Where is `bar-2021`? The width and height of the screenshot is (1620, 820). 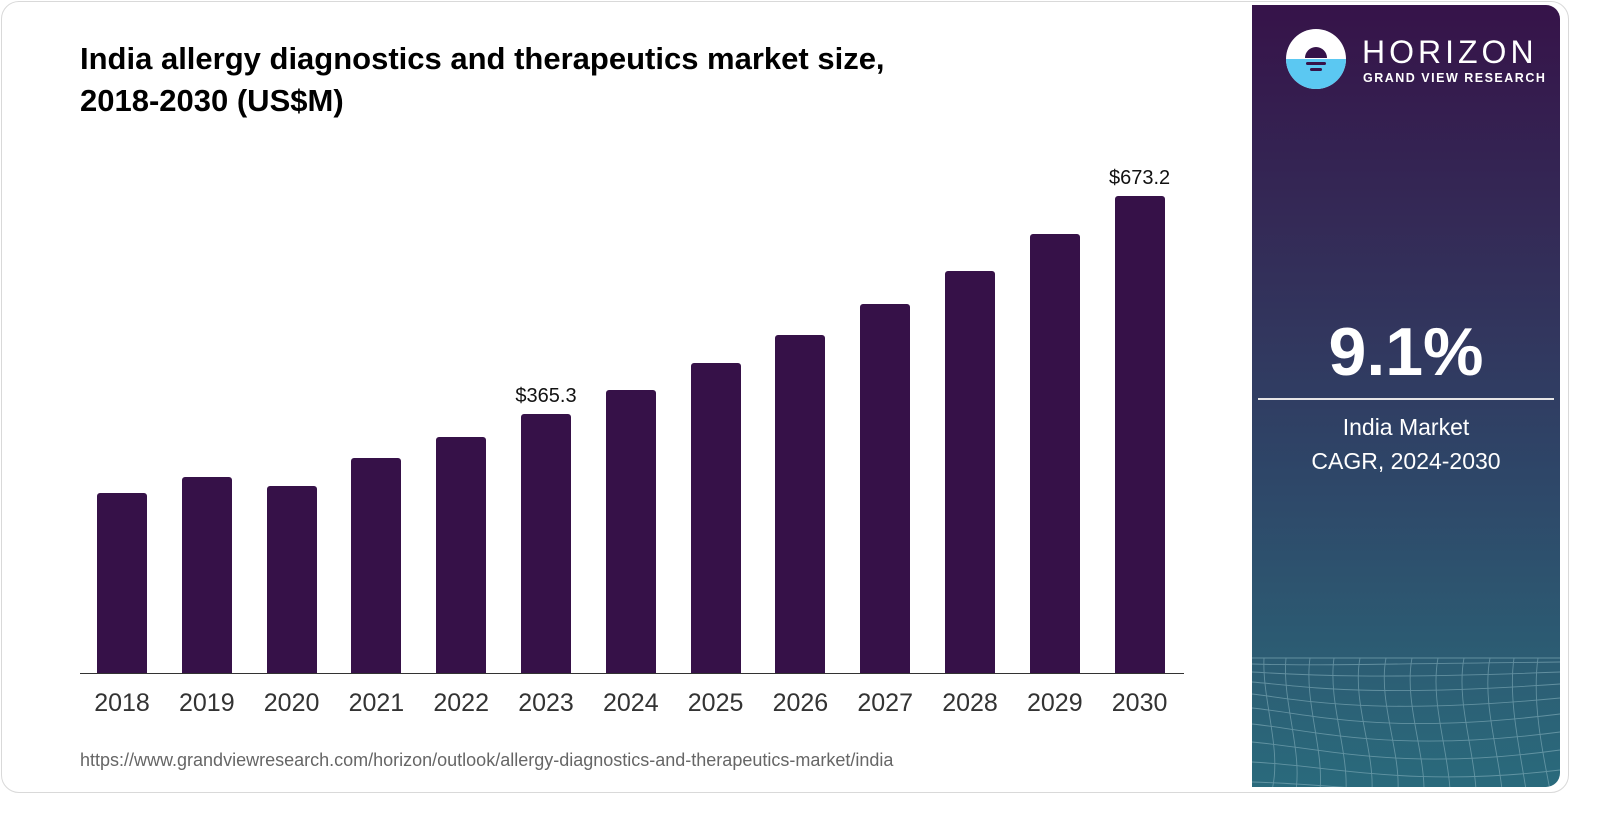
bar-2021 is located at coordinates (376, 565).